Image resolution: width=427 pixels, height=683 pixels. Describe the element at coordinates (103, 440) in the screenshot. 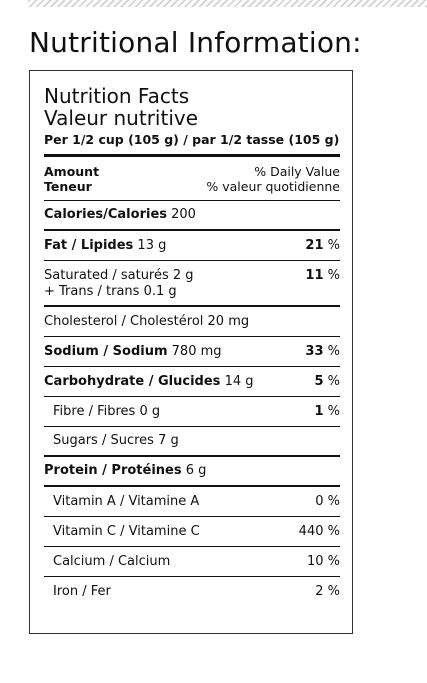

I see `sugars-label: Sugars / Sucres` at that location.